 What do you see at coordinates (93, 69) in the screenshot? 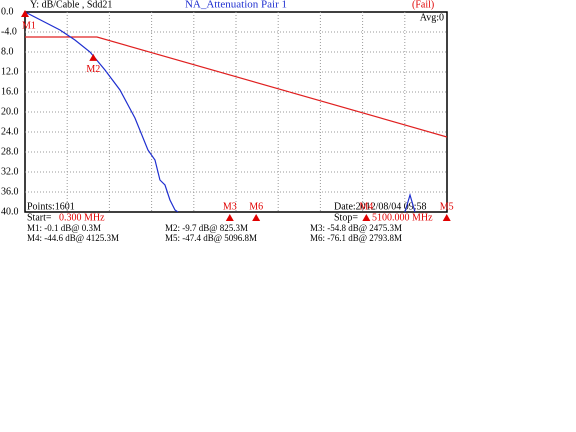
I see `marker-label: M2` at bounding box center [93, 69].